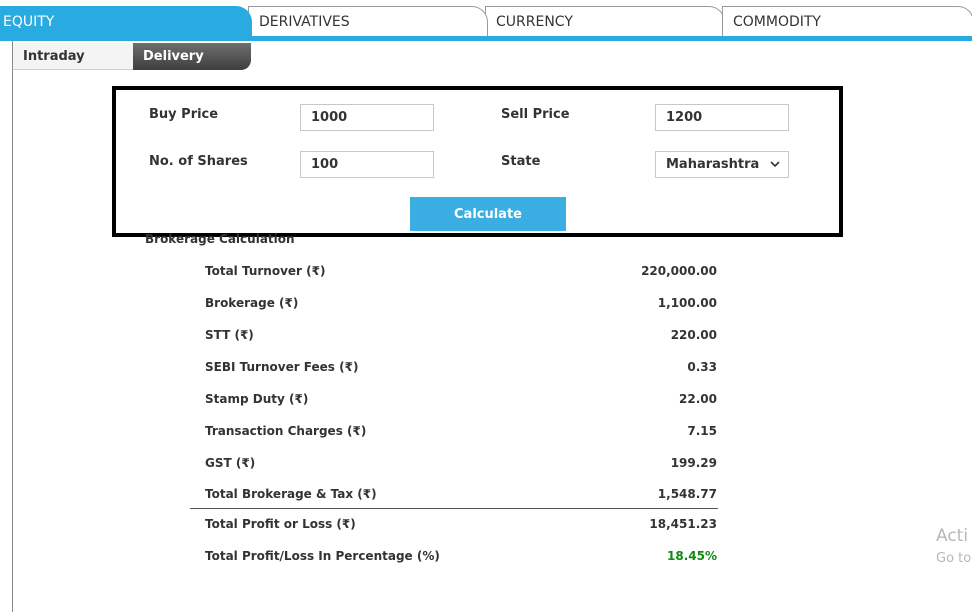 Image resolution: width=972 pixels, height=612 pixels. What do you see at coordinates (713, 164) in the screenshot?
I see `state-select-value: Maharashtra` at bounding box center [713, 164].